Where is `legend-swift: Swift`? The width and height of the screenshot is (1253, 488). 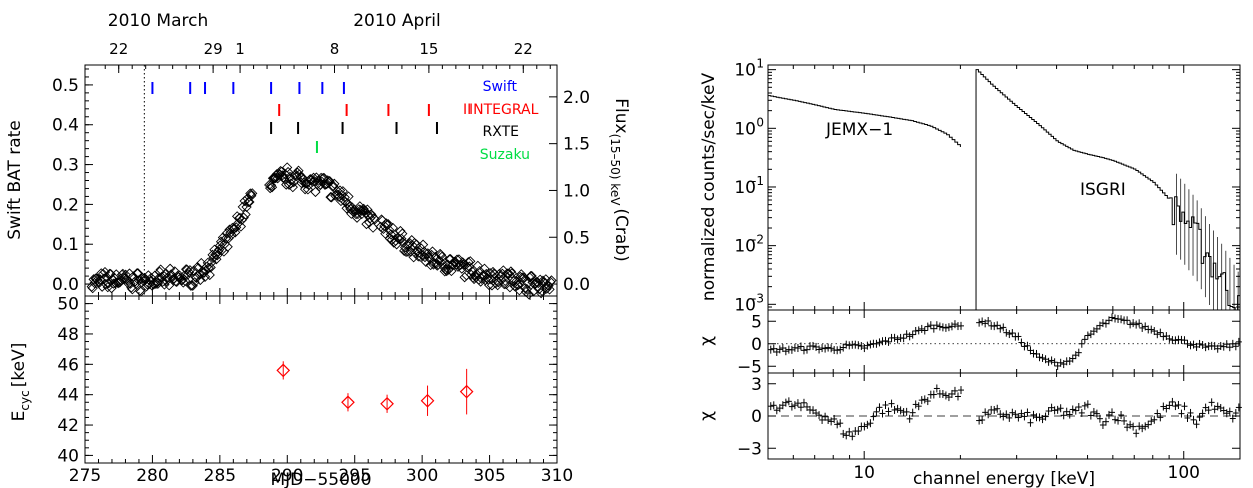
legend-swift: Swift is located at coordinates (500, 87).